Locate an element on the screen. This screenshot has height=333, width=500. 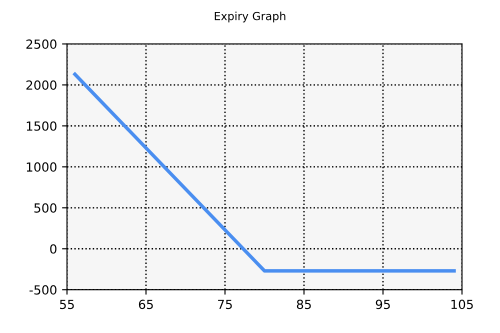
x-tick-label: 105 is located at coordinates (462, 305).